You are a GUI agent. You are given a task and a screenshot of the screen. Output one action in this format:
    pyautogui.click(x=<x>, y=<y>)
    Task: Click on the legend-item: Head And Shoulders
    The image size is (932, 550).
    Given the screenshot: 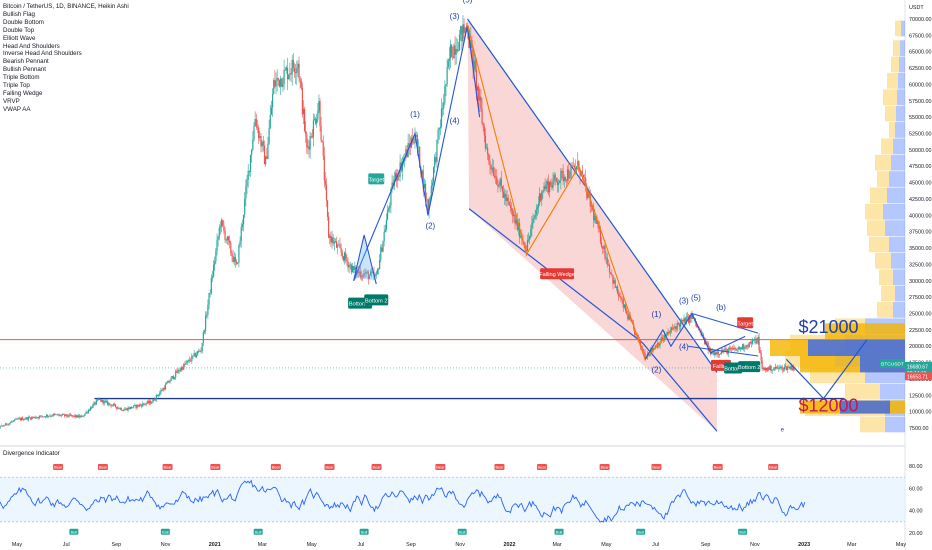 What is the action you would take?
    pyautogui.click(x=31, y=46)
    